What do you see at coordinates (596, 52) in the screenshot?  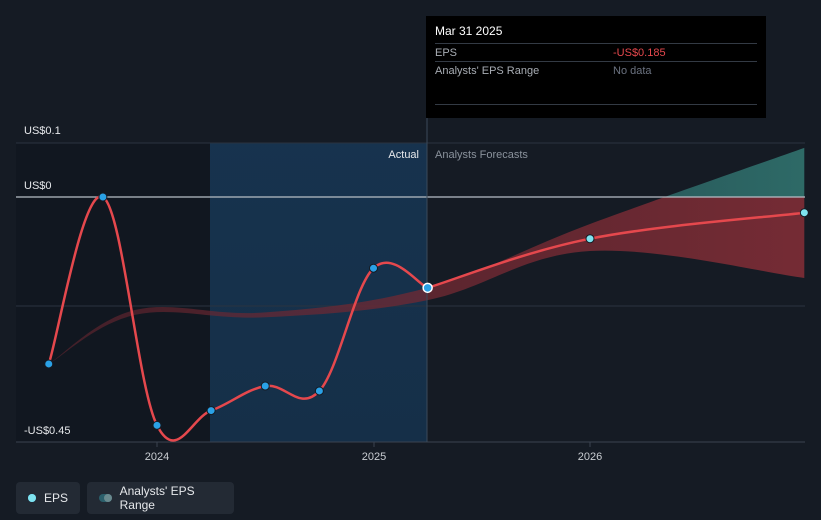 I see `tooltip-eps-row: EPS -US$0.185` at bounding box center [596, 52].